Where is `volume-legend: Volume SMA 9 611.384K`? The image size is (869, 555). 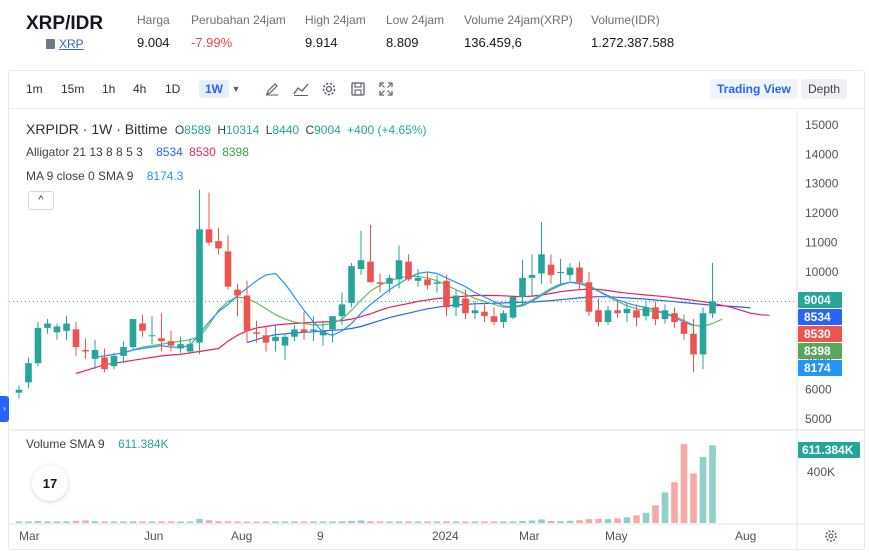
volume-legend: Volume SMA 9 611.384K is located at coordinates (97, 444).